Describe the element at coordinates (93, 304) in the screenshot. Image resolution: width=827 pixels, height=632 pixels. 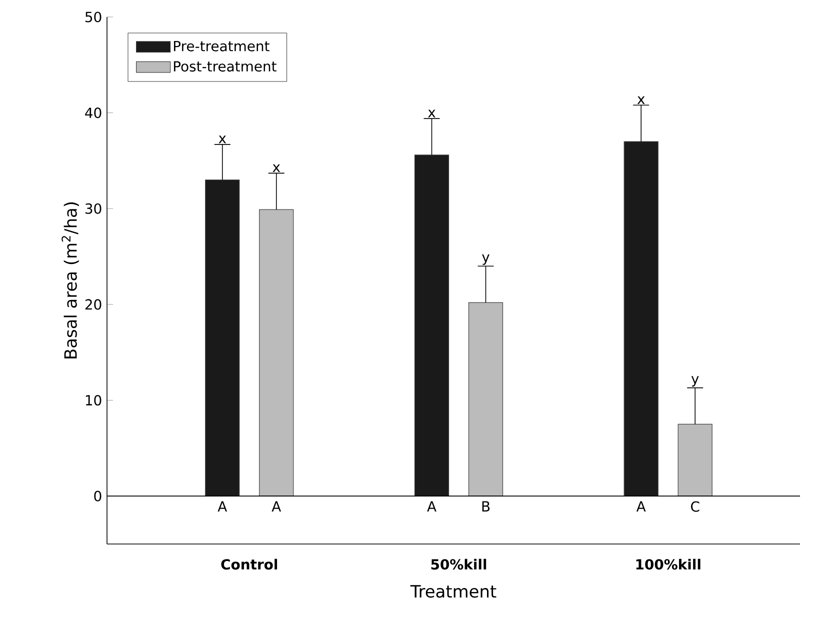
I see `y-tick-label: 20` at that location.